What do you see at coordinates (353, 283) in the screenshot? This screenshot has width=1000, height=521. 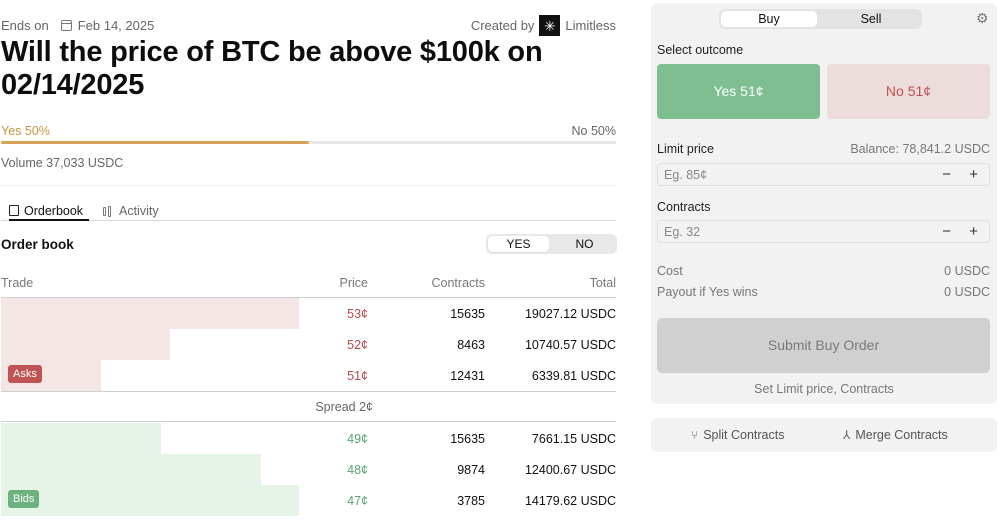 I see `column-price: Price` at bounding box center [353, 283].